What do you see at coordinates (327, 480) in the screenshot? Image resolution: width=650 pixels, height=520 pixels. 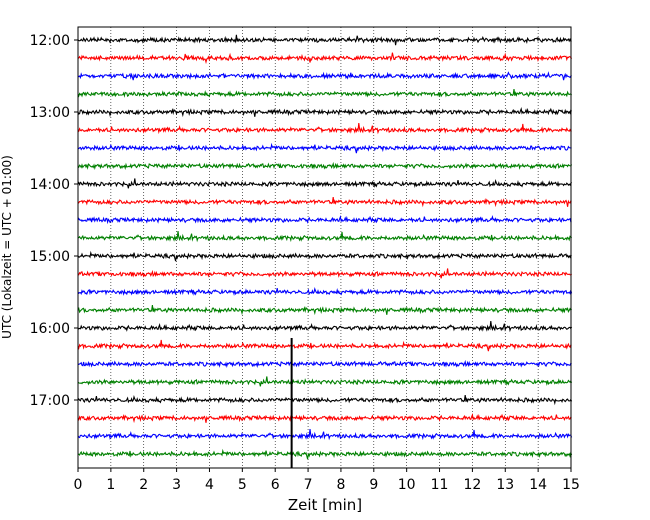 I see `x-axis: 0 1 2 3 4 5 6 7 8 9 10 11 12 13 14 15` at bounding box center [327, 480].